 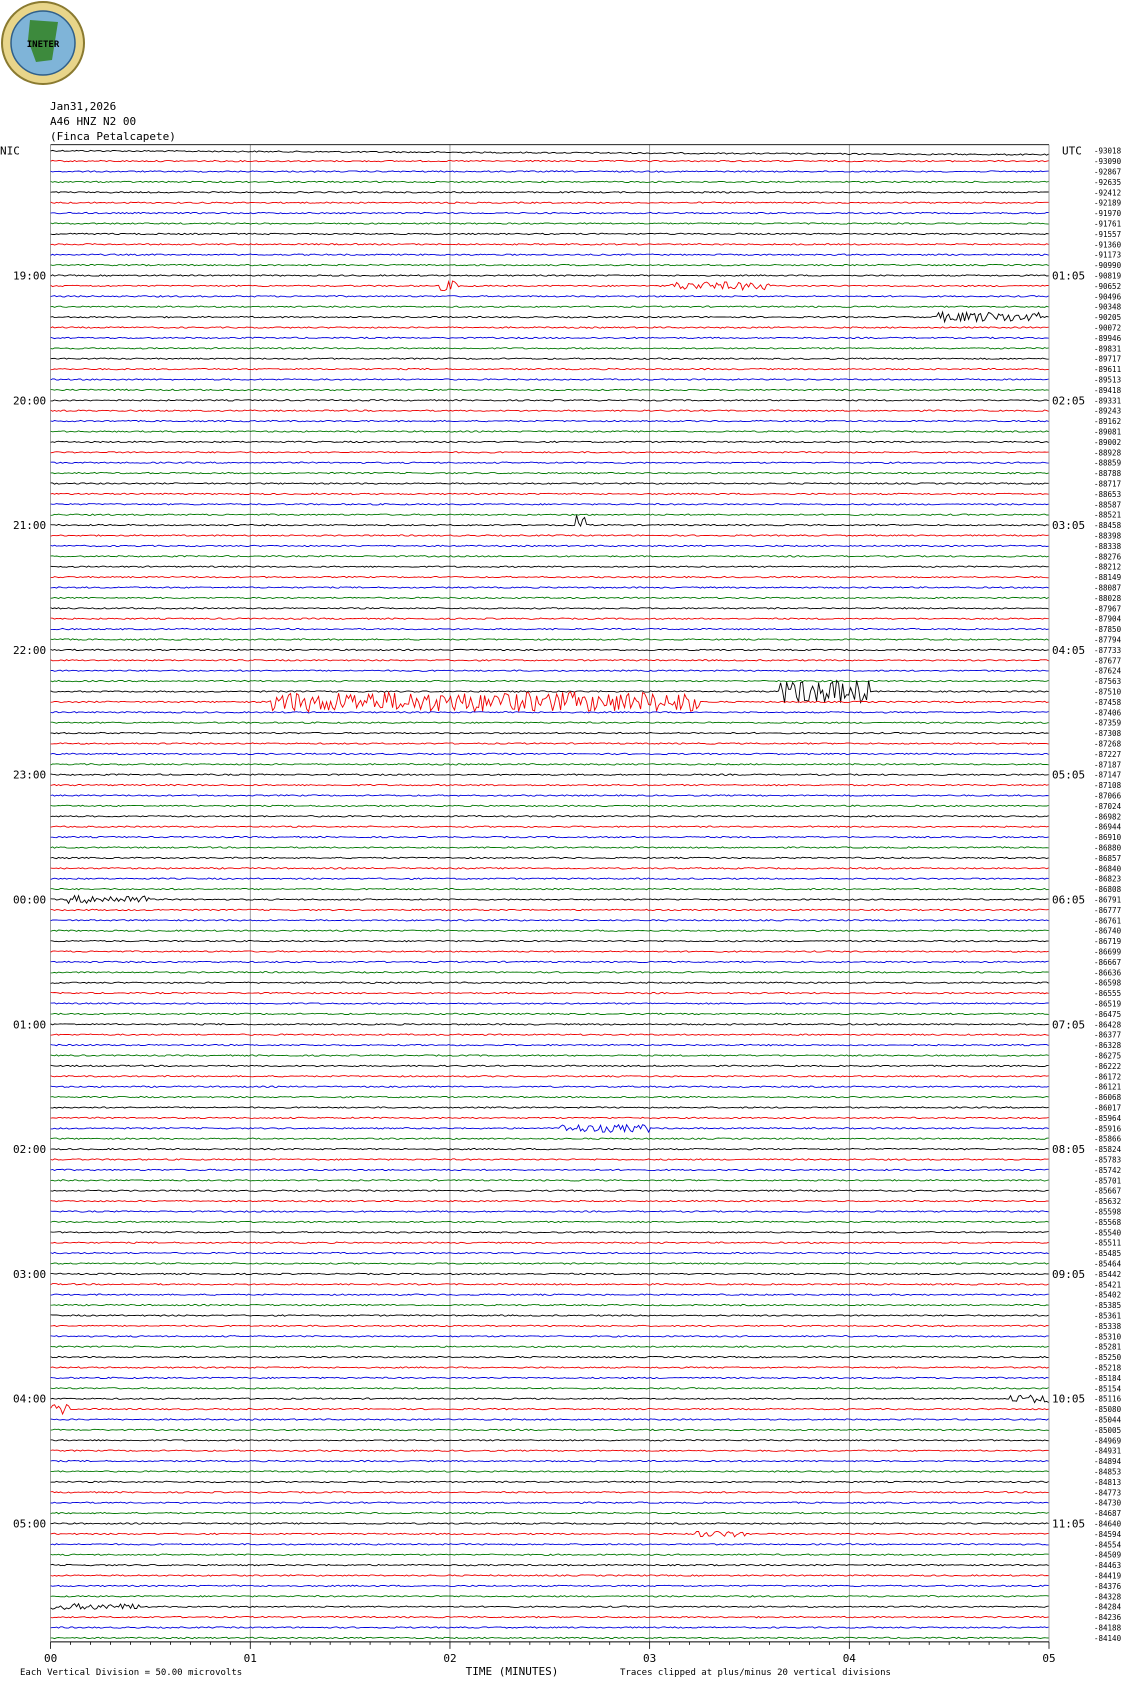 What do you see at coordinates (1107, 1284) in the screenshot?
I see `trace-offset: -85421` at bounding box center [1107, 1284].